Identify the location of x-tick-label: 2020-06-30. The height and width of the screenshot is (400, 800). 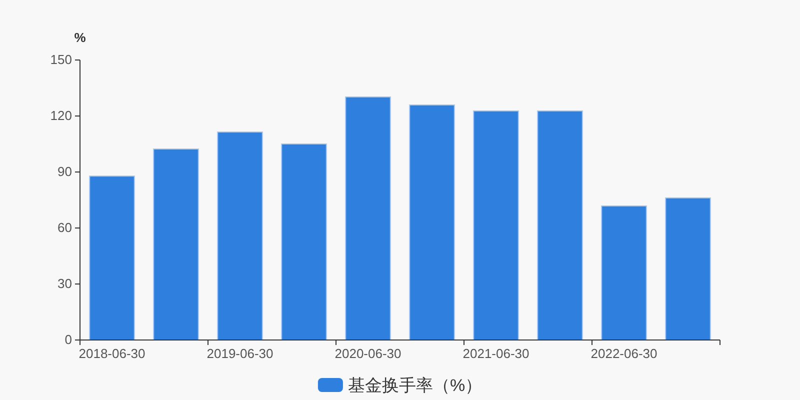
(368, 353).